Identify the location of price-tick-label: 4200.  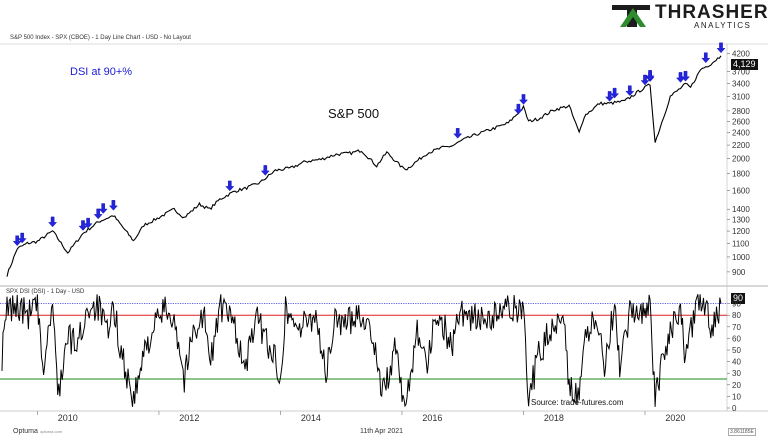
(741, 53).